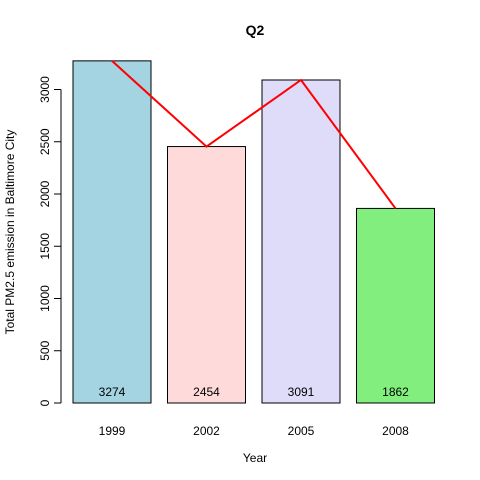 The height and width of the screenshot is (480, 480). Describe the element at coordinates (45, 402) in the screenshot. I see `y-tick-label: 0` at that location.